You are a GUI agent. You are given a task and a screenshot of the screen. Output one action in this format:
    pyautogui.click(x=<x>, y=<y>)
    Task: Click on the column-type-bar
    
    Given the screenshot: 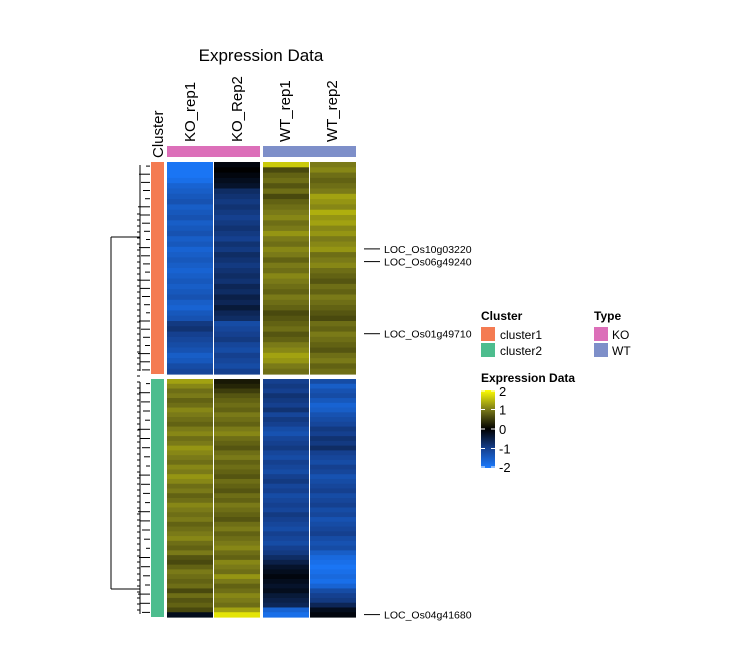 What is the action you would take?
    pyautogui.click(x=261, y=151)
    